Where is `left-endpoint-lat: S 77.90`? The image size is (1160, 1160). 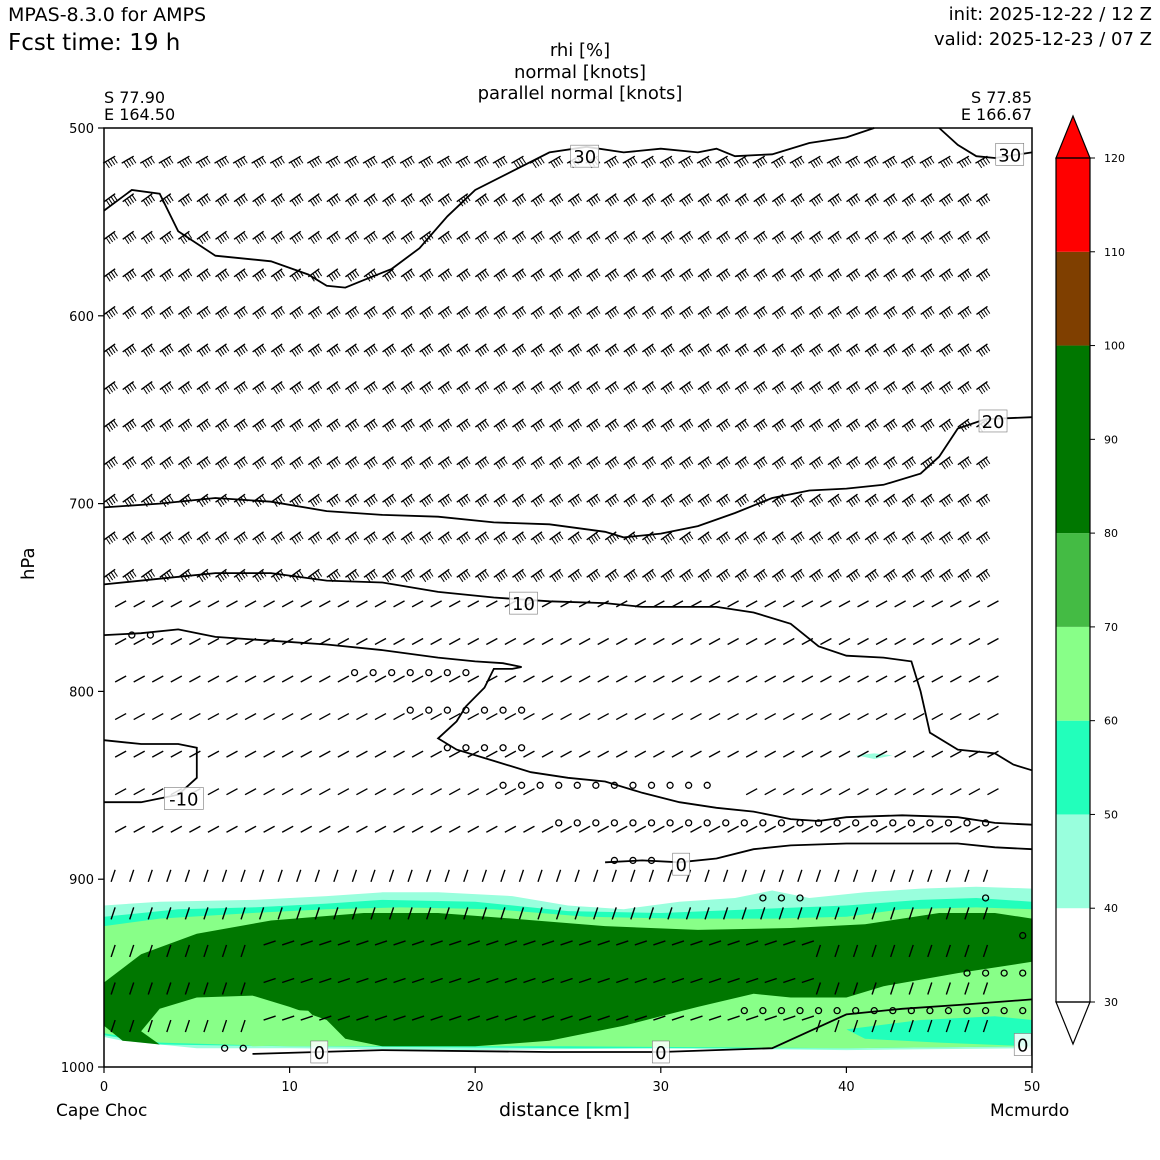
left-endpoint-lat: S 77.90 is located at coordinates (135, 97).